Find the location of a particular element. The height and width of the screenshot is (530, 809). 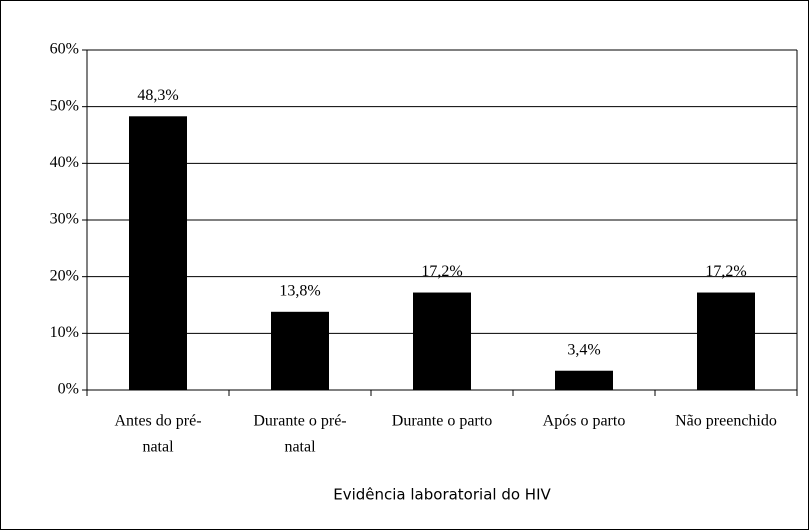

x-tick-label: Durante o parto is located at coordinates (442, 421).